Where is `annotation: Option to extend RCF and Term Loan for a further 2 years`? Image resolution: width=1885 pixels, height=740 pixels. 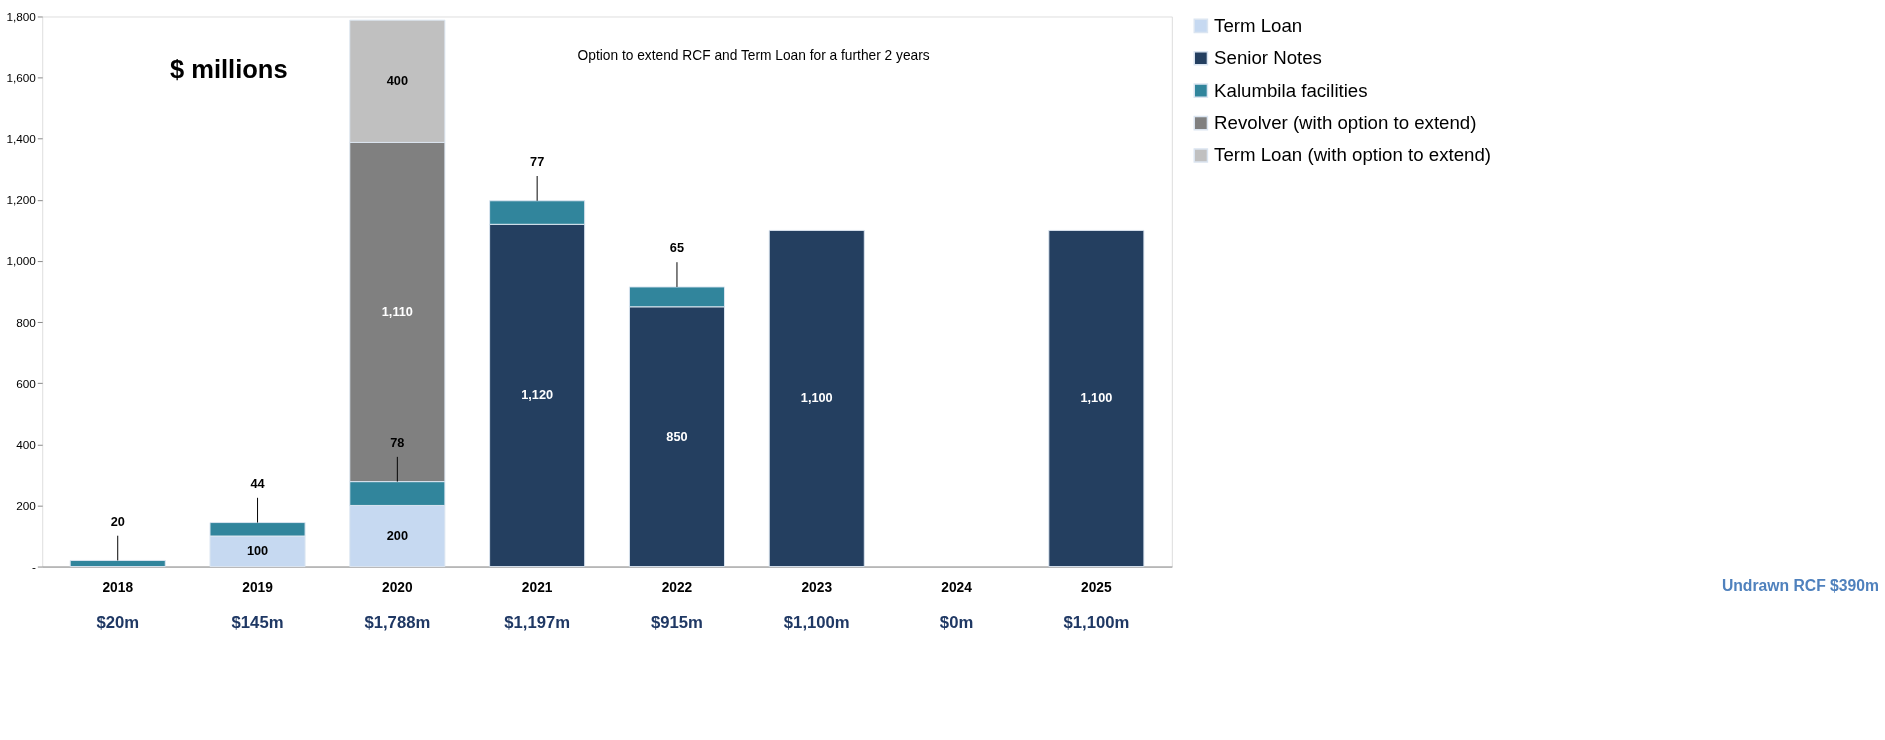 annotation: Option to extend RCF and Term Loan for a further 2 years is located at coordinates (753, 55).